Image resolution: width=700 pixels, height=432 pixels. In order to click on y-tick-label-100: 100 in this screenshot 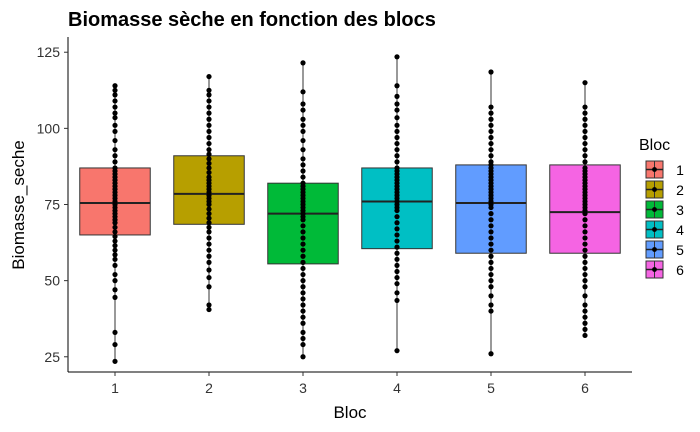, I will do `click(49, 128)`.